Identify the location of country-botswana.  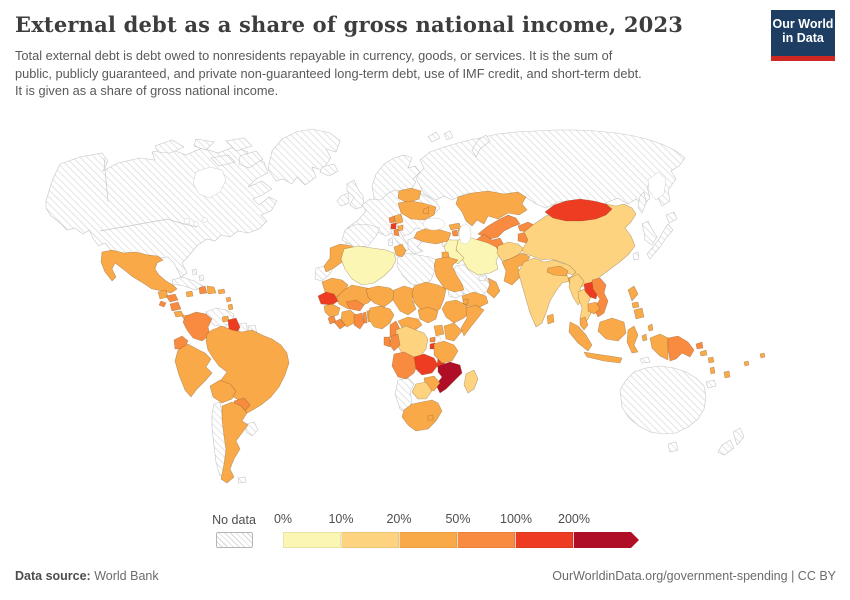
(422, 390).